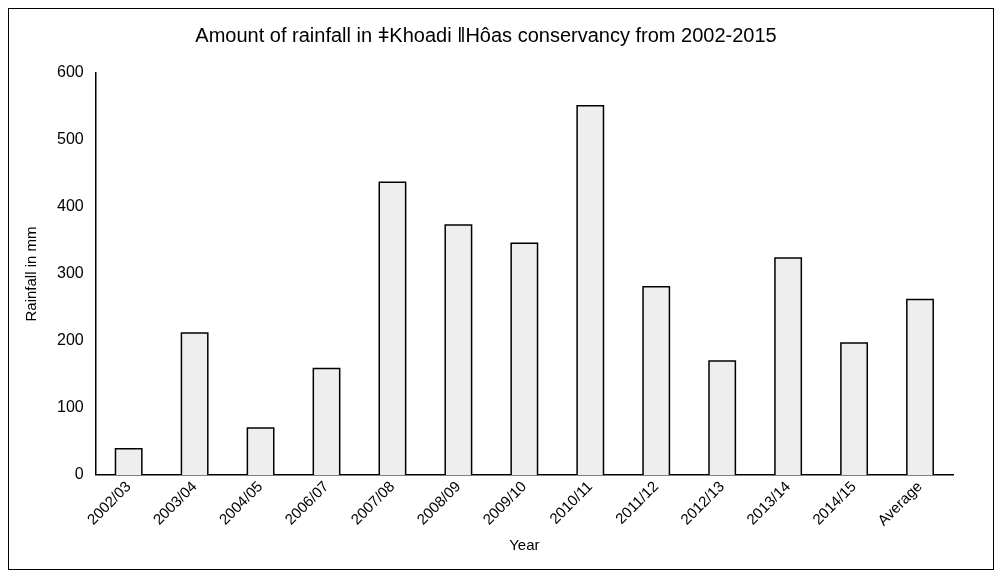 Image resolution: width=1004 pixels, height=580 pixels. I want to click on y-axis-title: Rainfall in mm, so click(31, 274).